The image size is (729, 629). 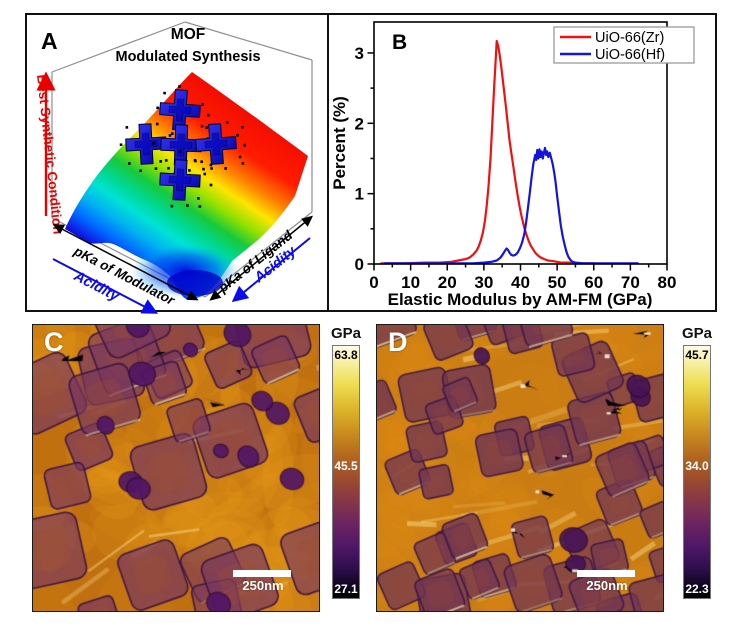 I want to click on b-series-uio-66-zr-, so click(x=487, y=152).